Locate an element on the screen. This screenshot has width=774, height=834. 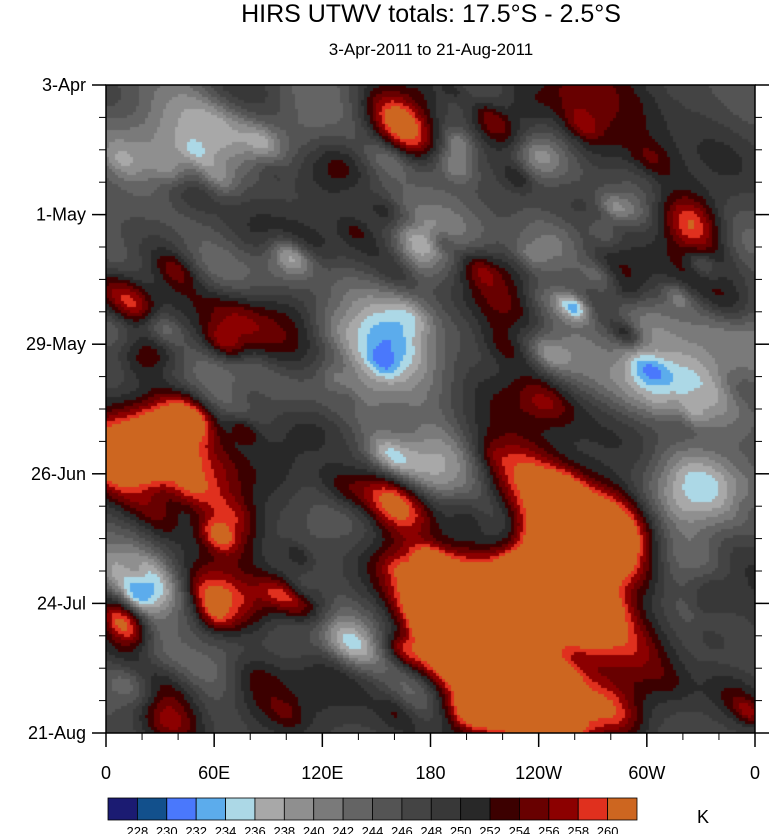
colorbar-label: 236 is located at coordinates (255, 829).